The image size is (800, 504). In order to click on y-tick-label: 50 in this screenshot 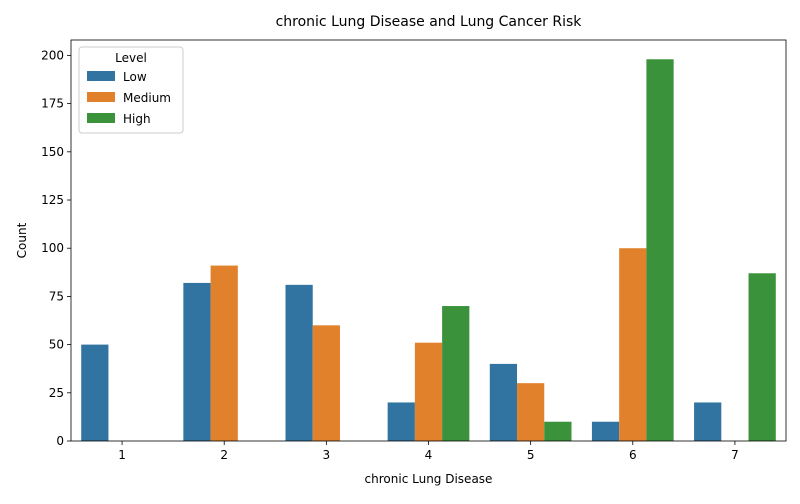, I will do `click(56, 345)`.